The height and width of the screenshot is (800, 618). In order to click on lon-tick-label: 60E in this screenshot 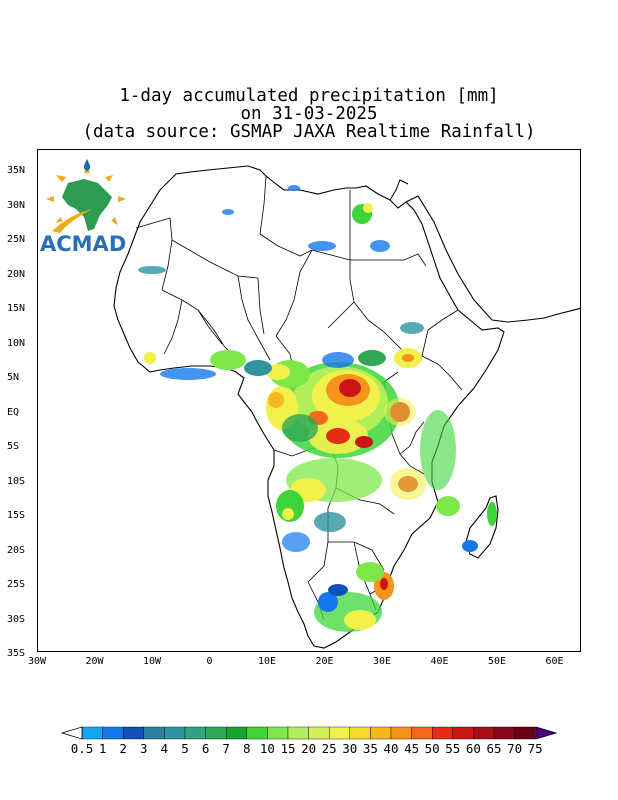, I will do `click(554, 661)`.